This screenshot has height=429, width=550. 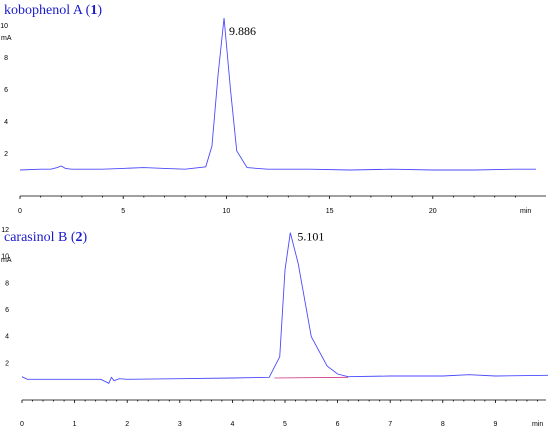 I want to click on x-unit-label-2: min, so click(x=537, y=424).